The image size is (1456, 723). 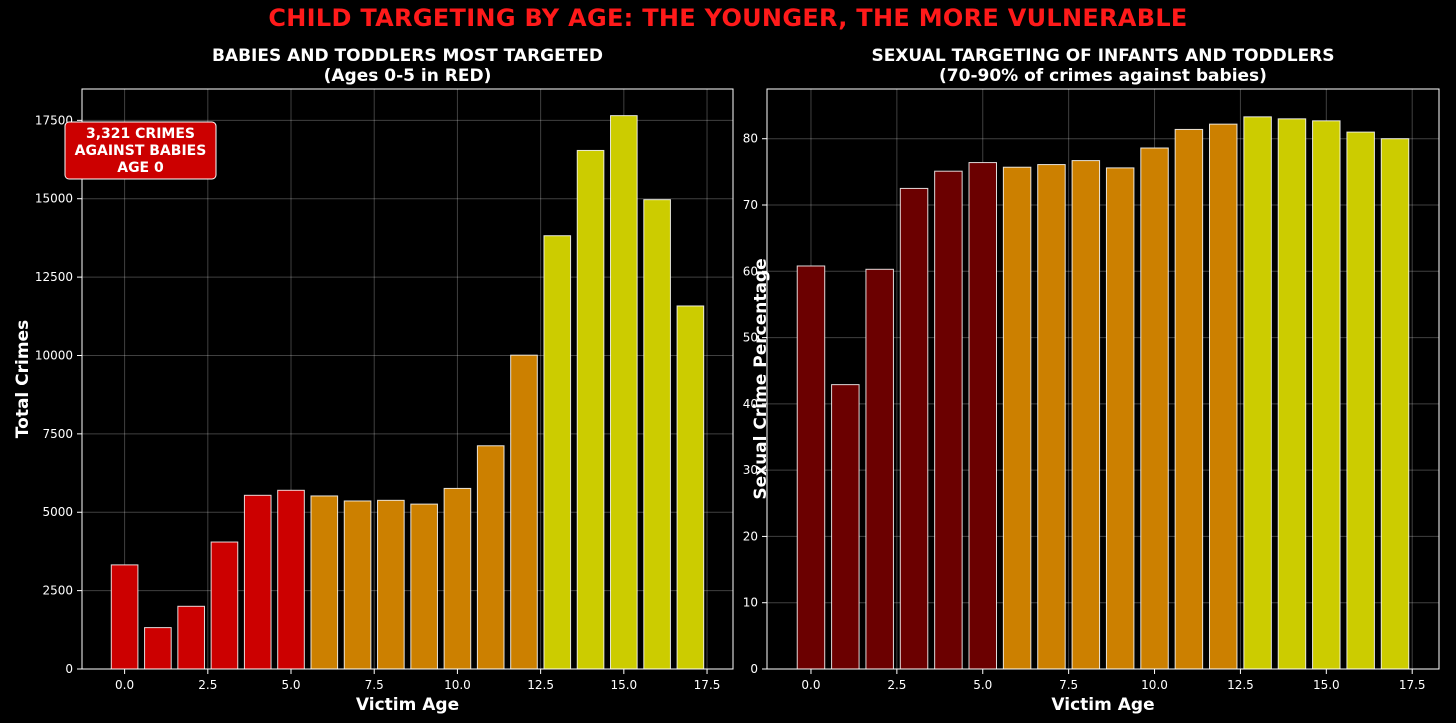 I want to click on annotation-text-line: AGE 0, so click(x=140, y=168).